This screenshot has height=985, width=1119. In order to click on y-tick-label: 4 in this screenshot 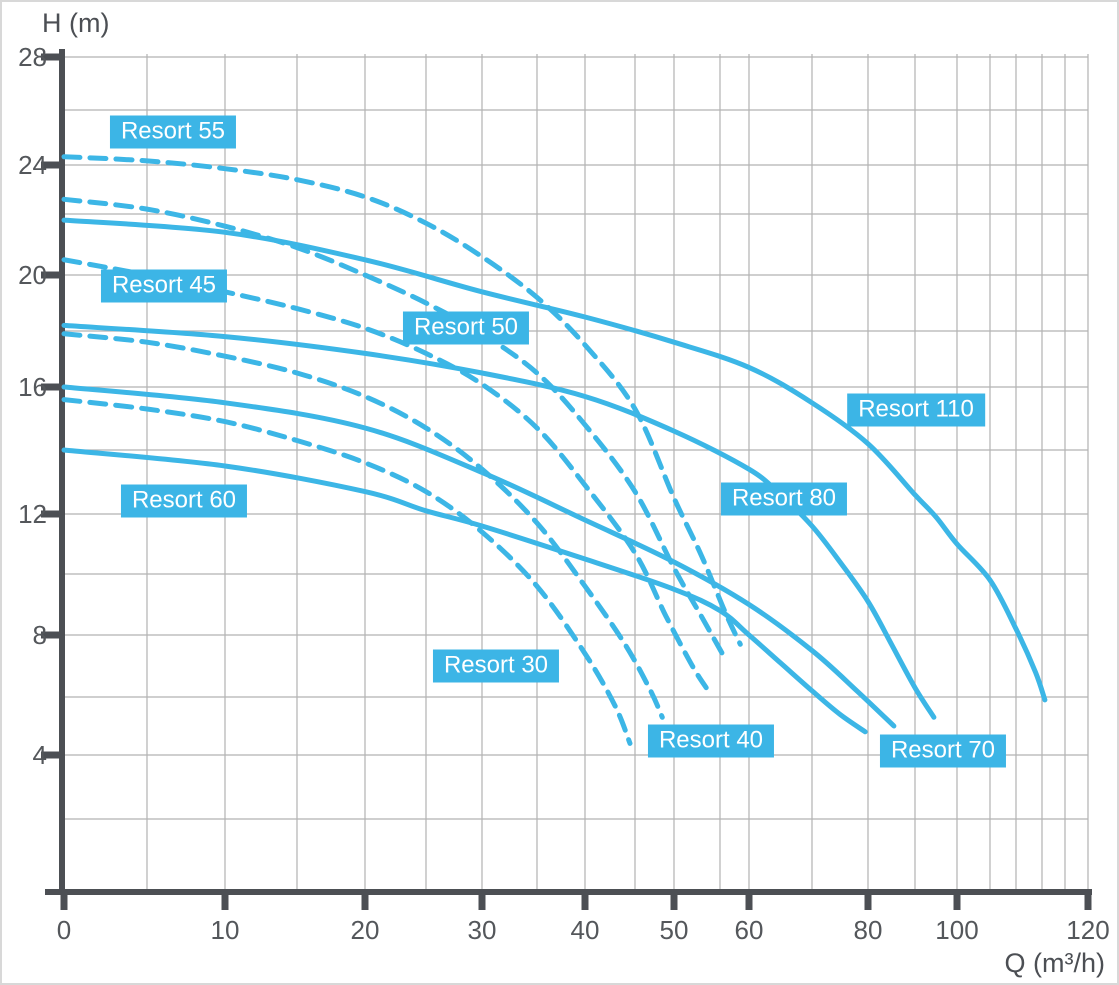, I will do `click(40, 755)`.